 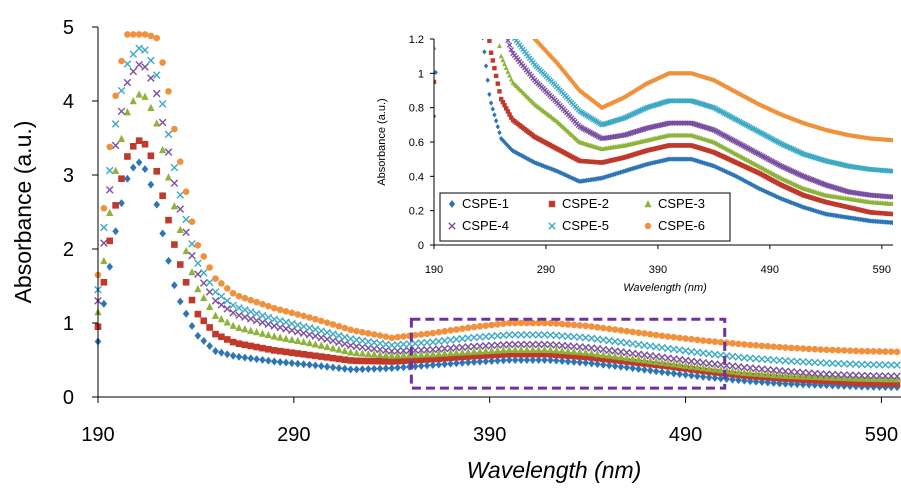 What do you see at coordinates (585, 225) in the screenshot?
I see `legend-label: CSPE-5` at bounding box center [585, 225].